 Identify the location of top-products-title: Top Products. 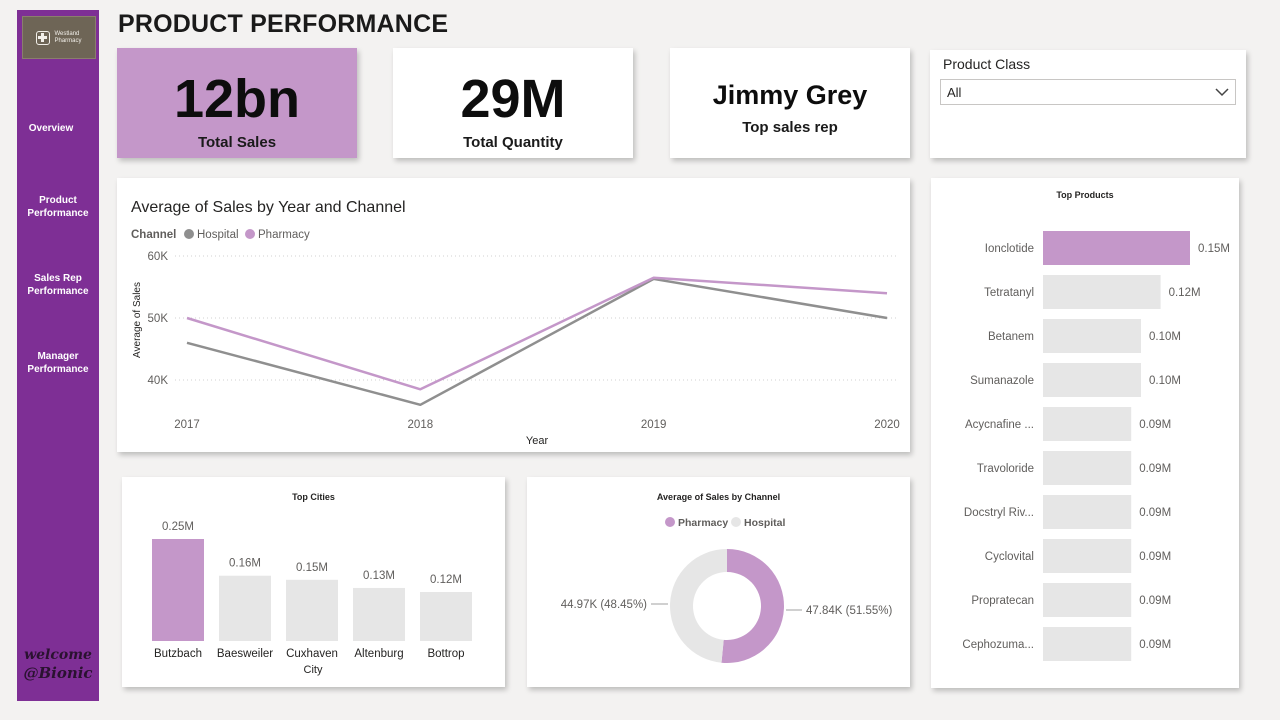
(1085, 195).